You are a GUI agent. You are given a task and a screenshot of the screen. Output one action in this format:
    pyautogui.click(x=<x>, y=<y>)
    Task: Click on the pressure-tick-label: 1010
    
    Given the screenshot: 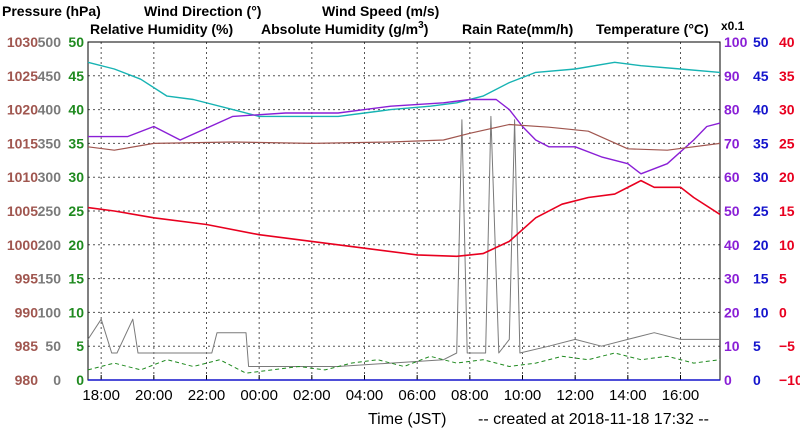 What is the action you would take?
    pyautogui.click(x=22, y=177)
    